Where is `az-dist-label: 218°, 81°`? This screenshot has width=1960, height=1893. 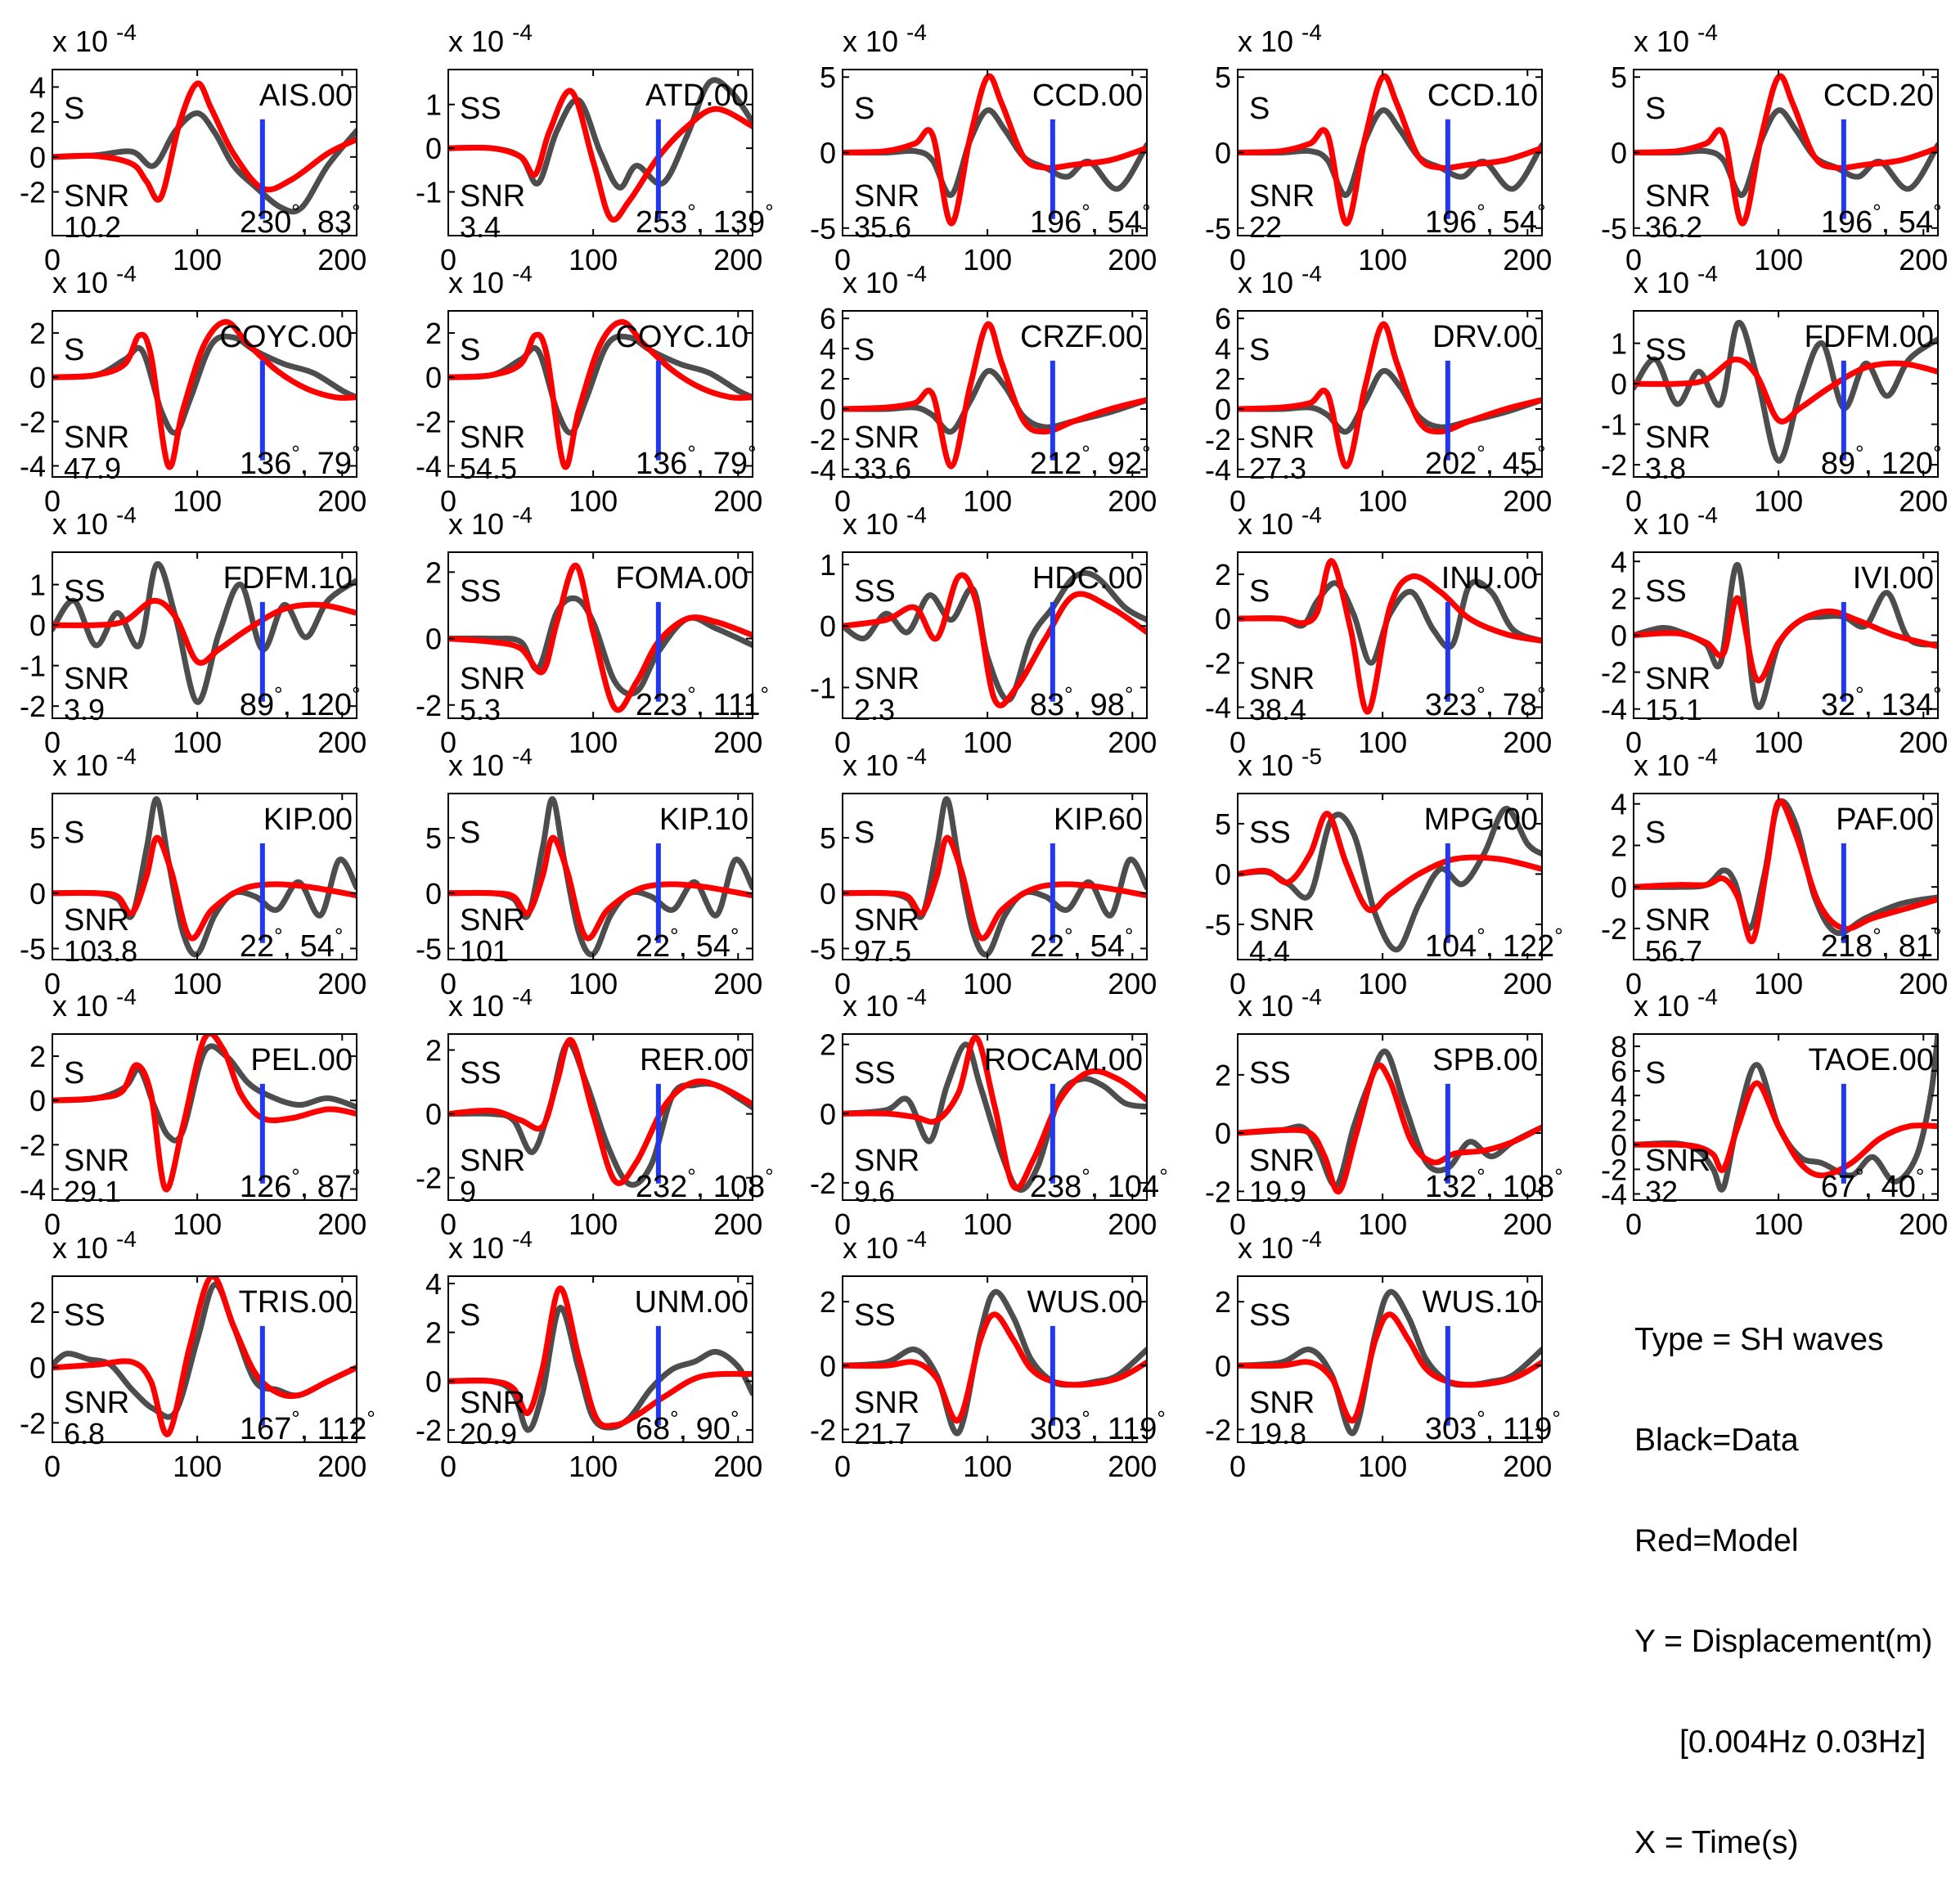 az-dist-label: 218°, 81° is located at coordinates (1881, 944).